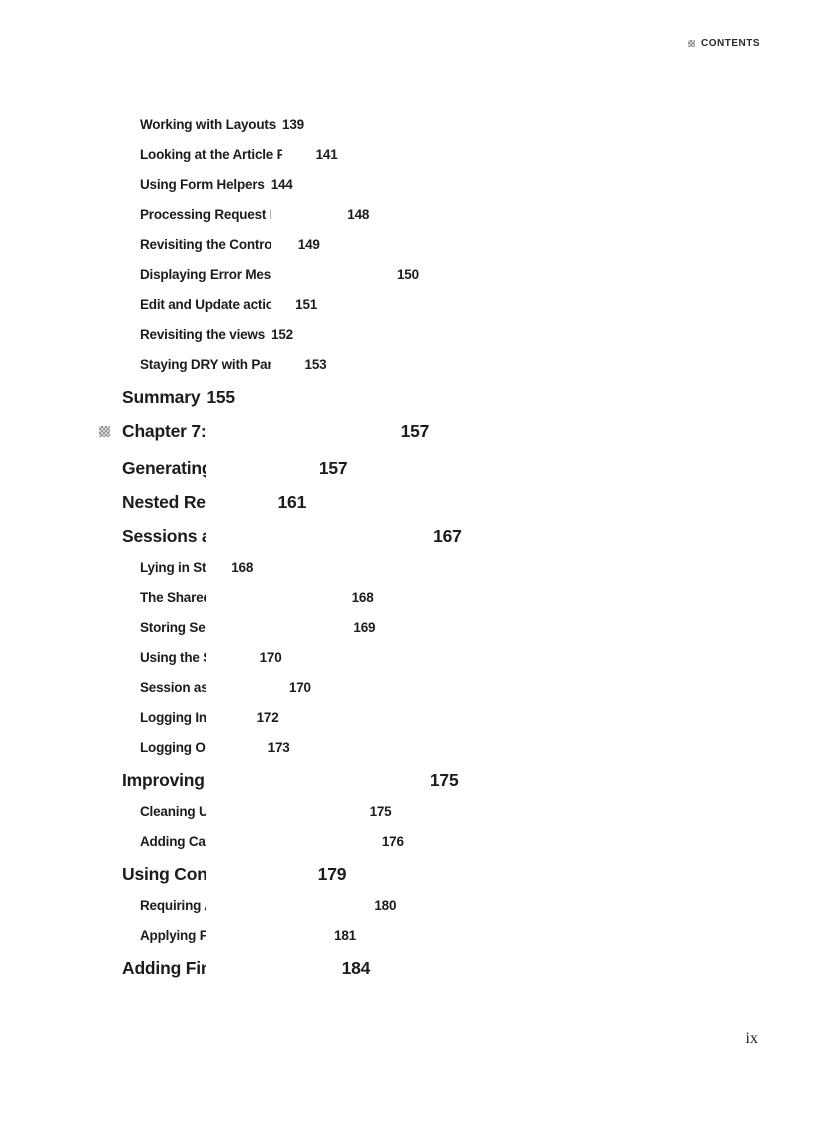  What do you see at coordinates (216, 244) in the screenshot?
I see `toc-entry-title: Revisiting the Controller` at bounding box center [216, 244].